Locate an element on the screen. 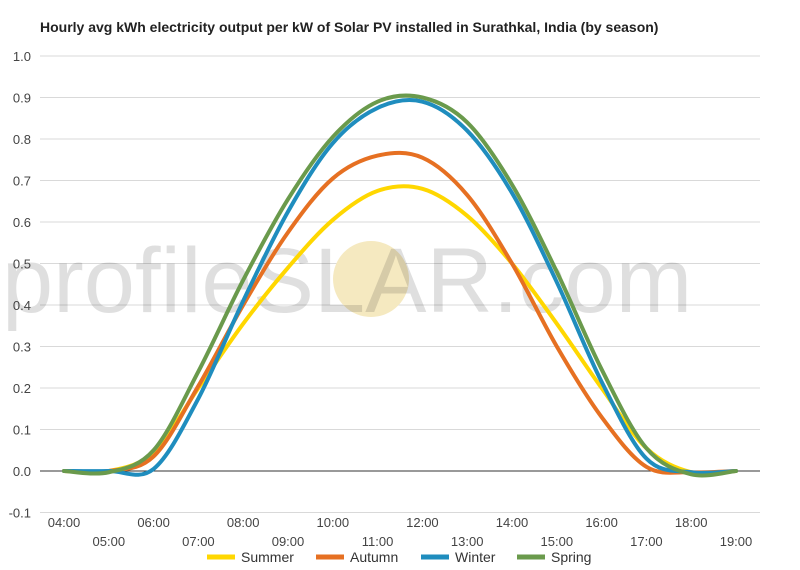  y-tick-label: 0.6 is located at coordinates (22, 222).